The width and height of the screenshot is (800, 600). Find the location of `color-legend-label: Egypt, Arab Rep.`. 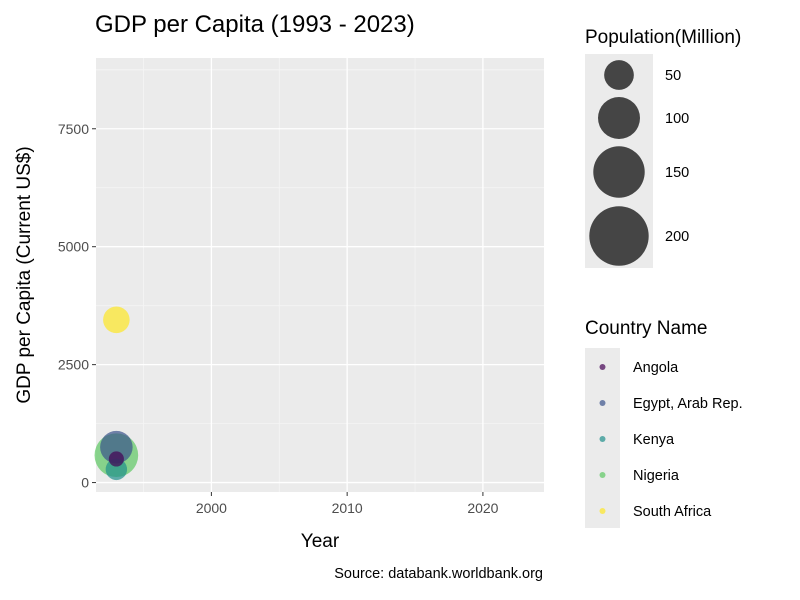

color-legend-label: Egypt, Arab Rep. is located at coordinates (688, 404).